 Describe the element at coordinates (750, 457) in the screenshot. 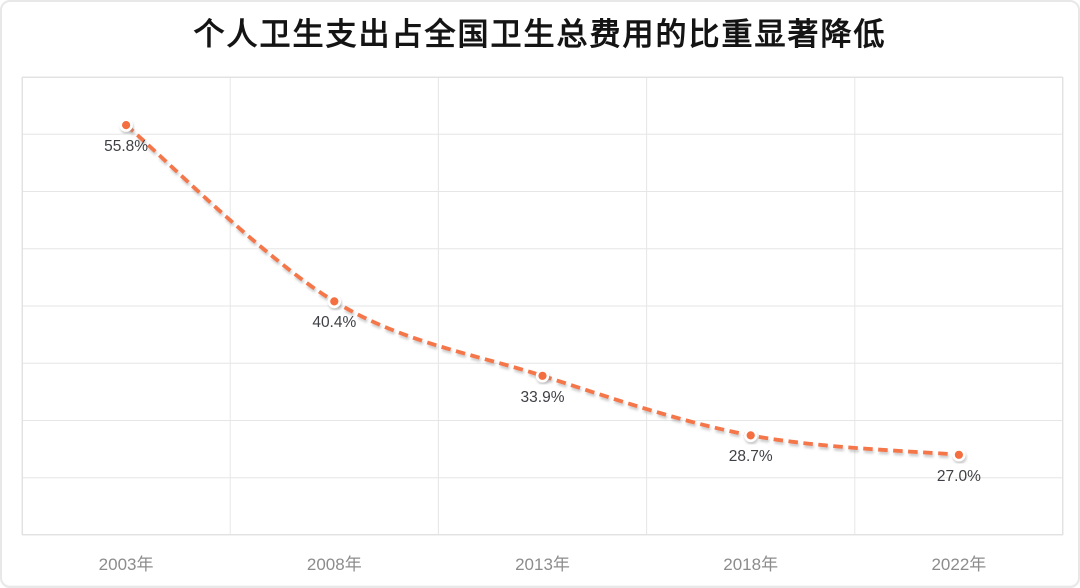

I see `point-label: 28.7%` at that location.